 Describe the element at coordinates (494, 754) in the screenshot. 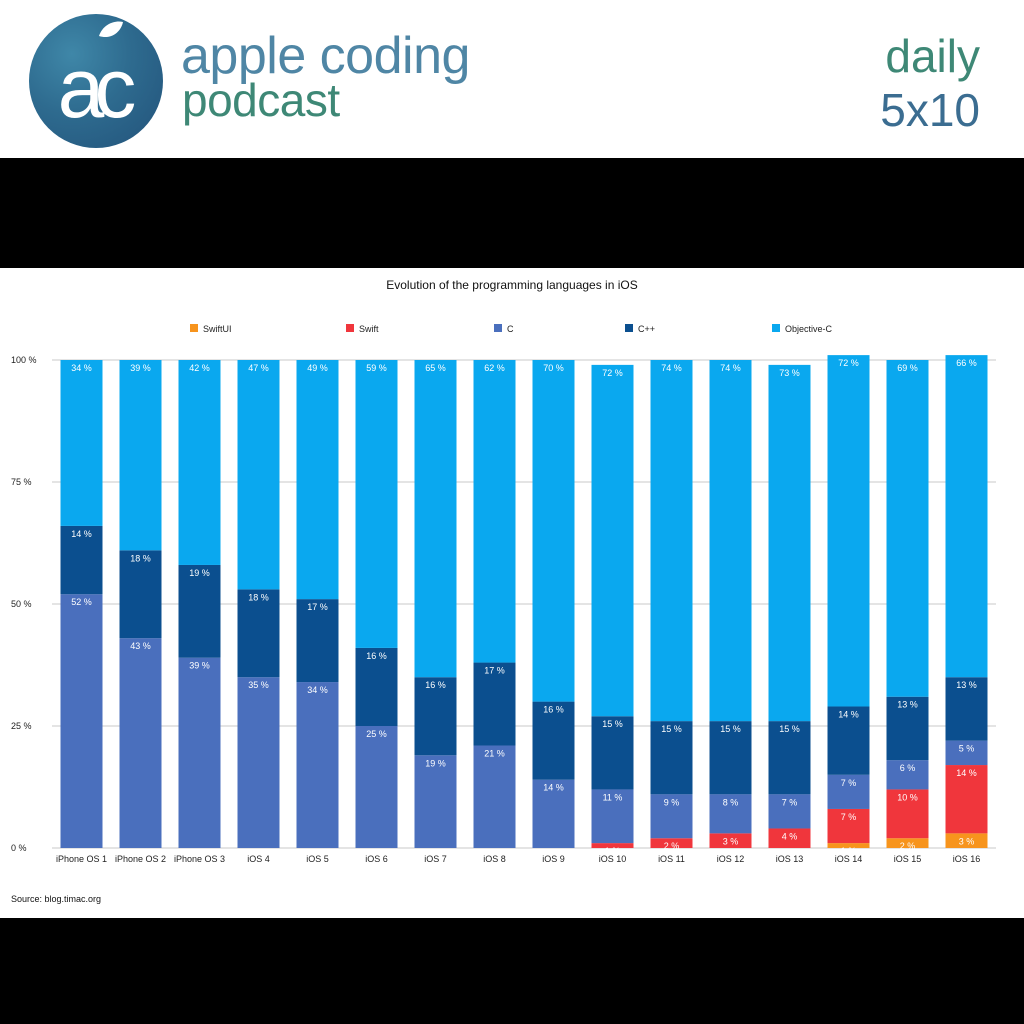

I see `data-label-c: 21 %` at that location.